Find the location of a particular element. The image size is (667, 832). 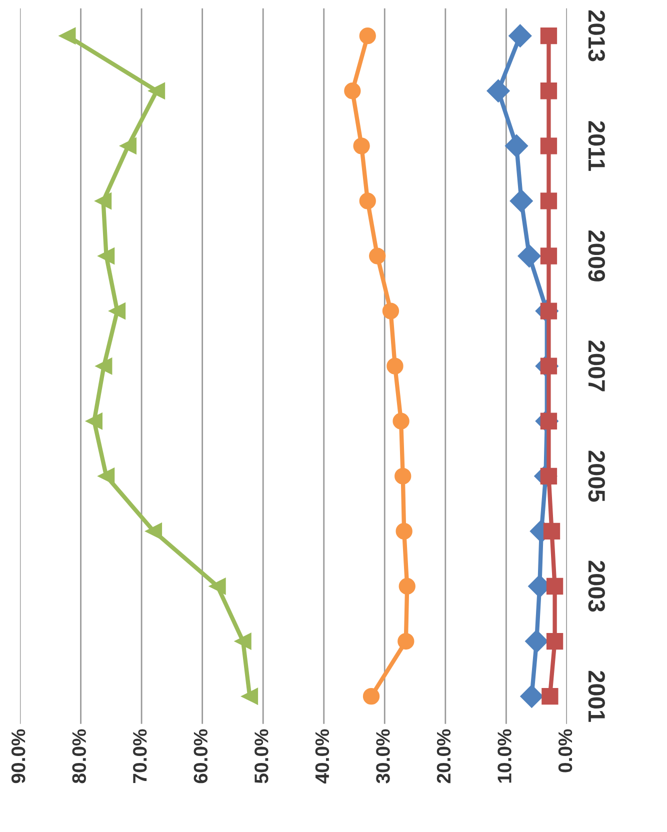

x-tick-label: 60.0% is located at coordinates (201, 756).